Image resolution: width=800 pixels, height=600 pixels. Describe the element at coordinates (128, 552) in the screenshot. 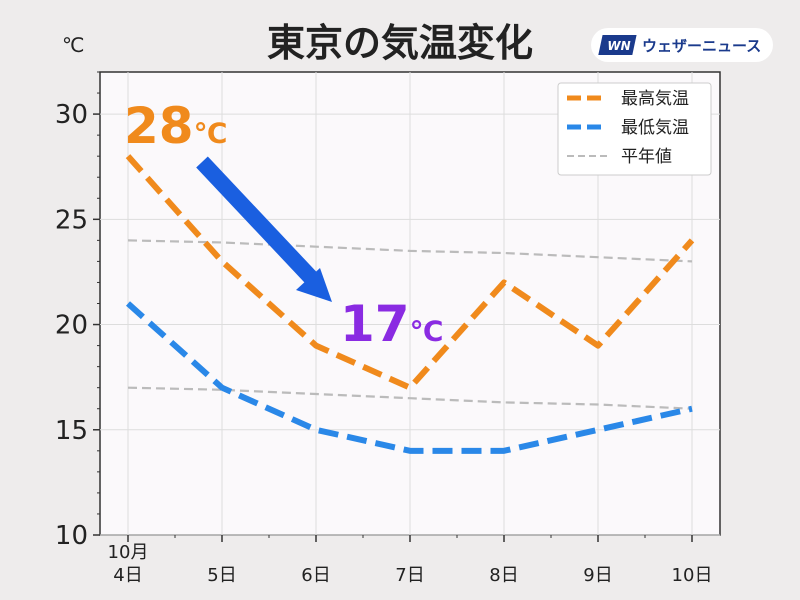

I see `x-month-label: 10月` at that location.